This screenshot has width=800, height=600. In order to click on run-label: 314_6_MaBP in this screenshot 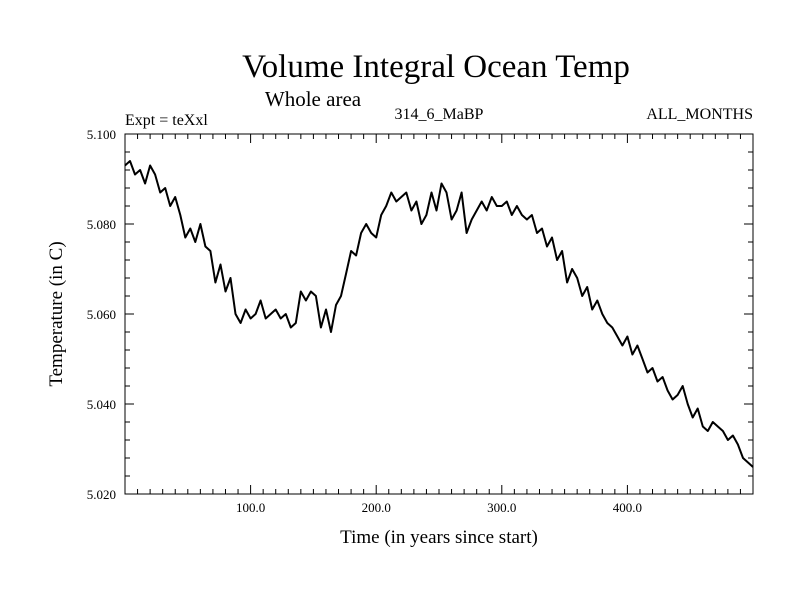, I will do `click(439, 114)`.